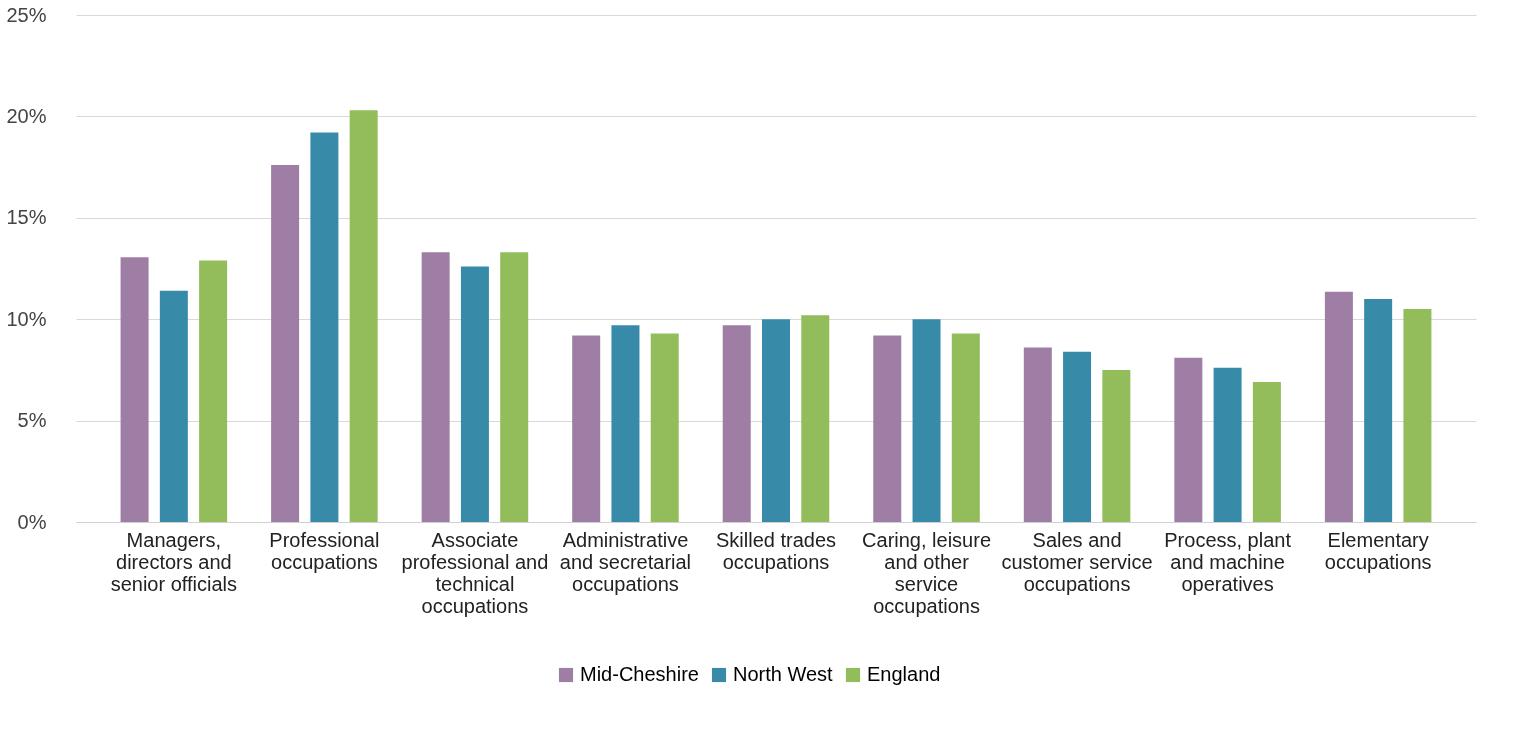 The image size is (1538, 741). I want to click on x-tick-label: Associate professional and technical occupations, so click(475, 572).